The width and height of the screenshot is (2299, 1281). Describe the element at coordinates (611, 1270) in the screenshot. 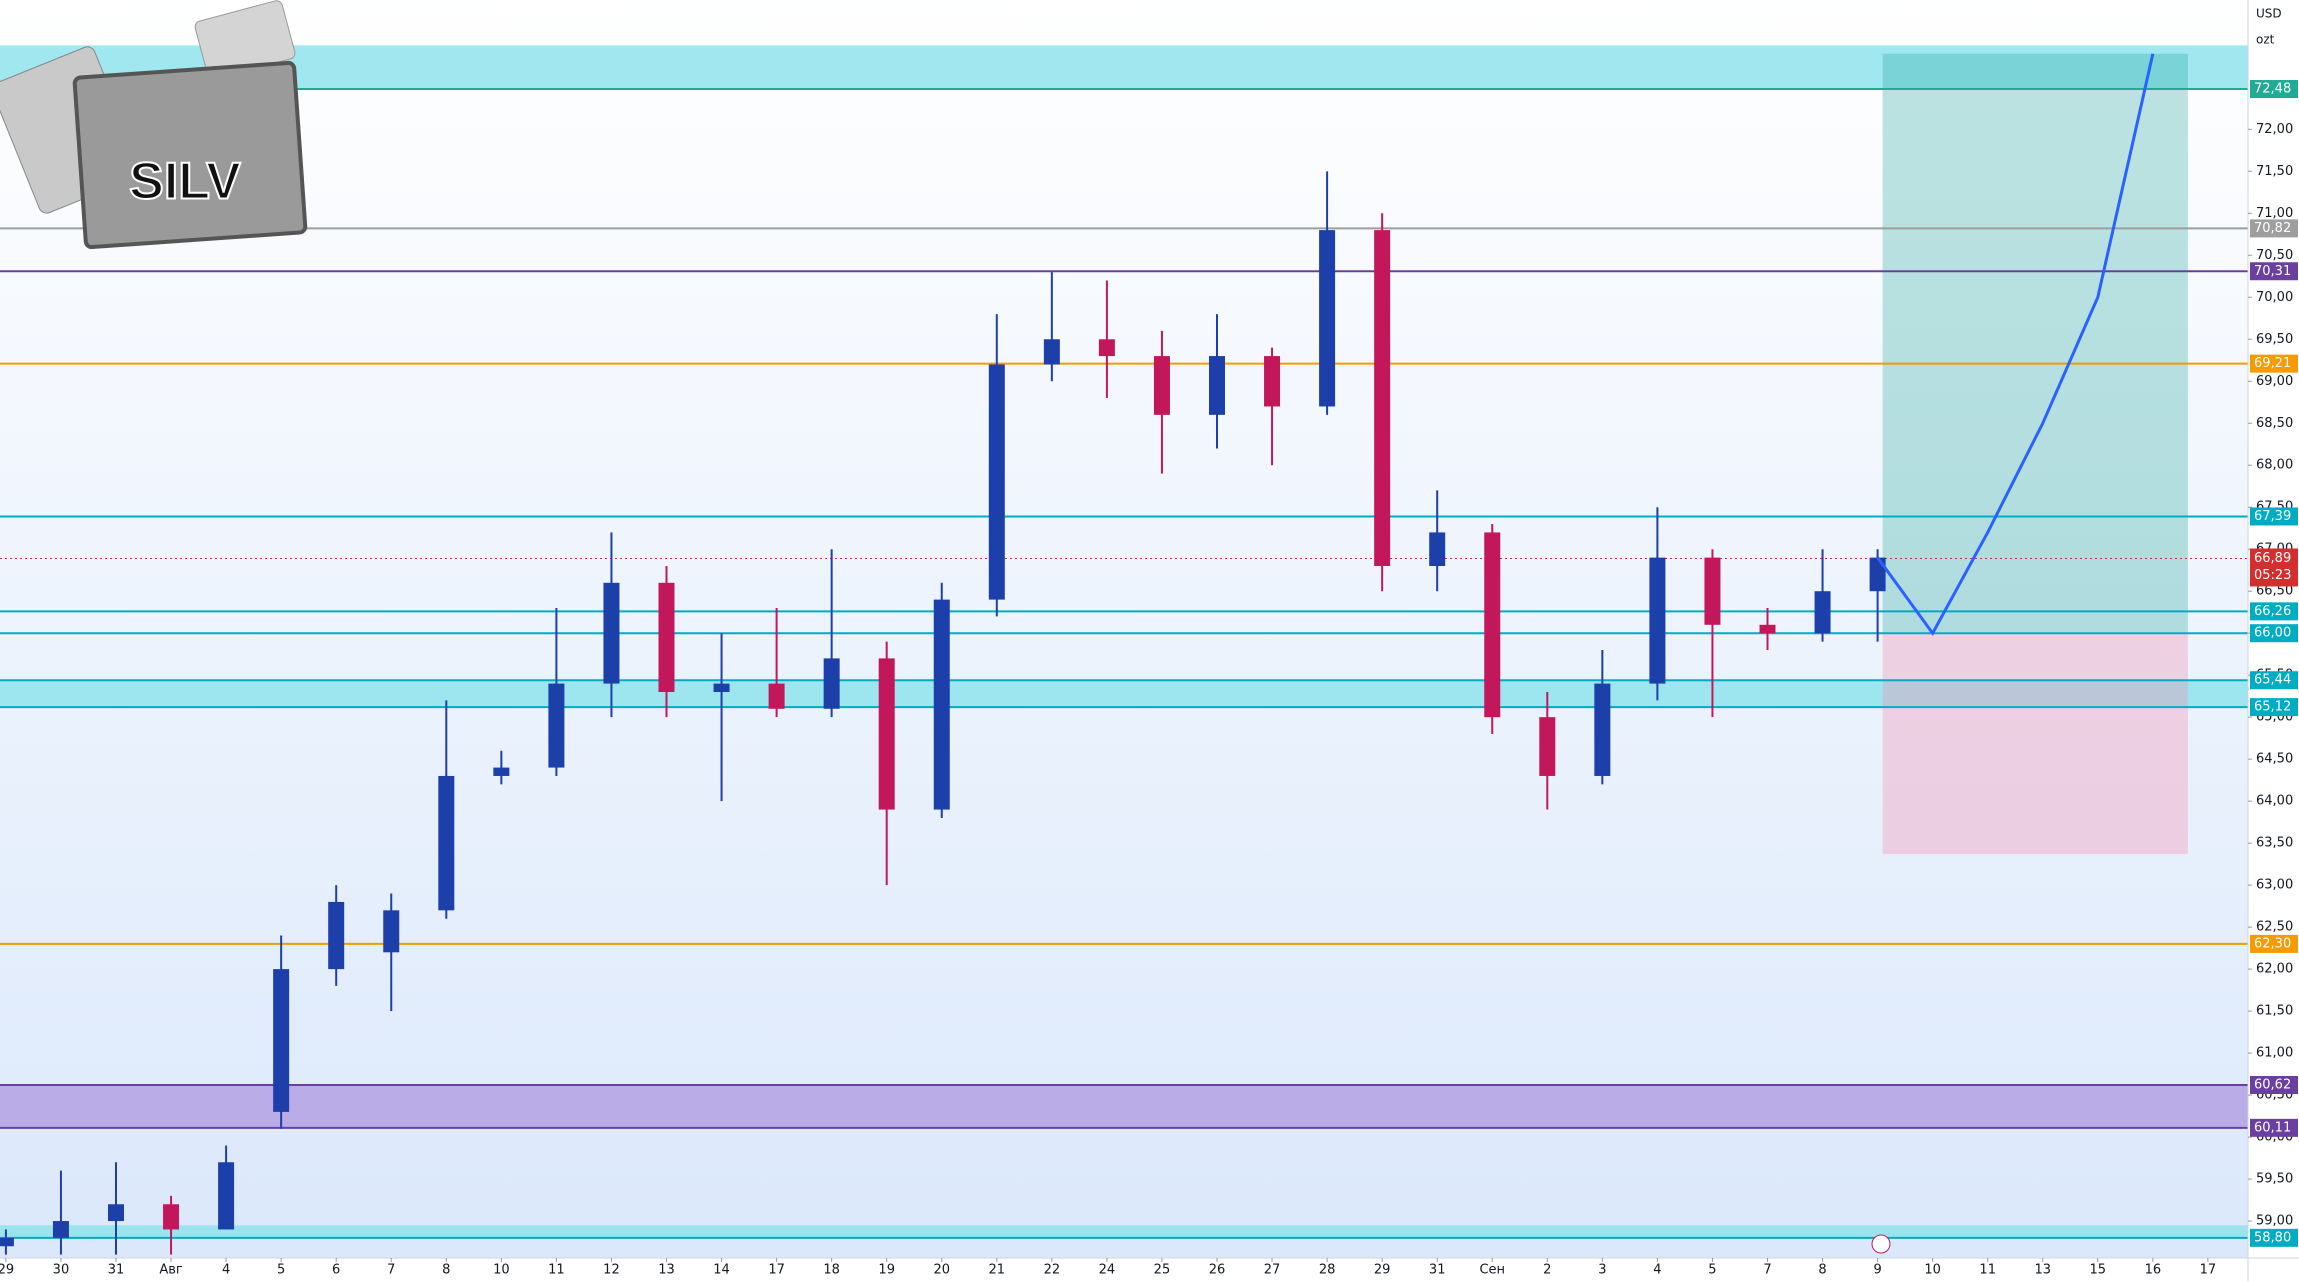

I see `x-tick-label: 12` at that location.